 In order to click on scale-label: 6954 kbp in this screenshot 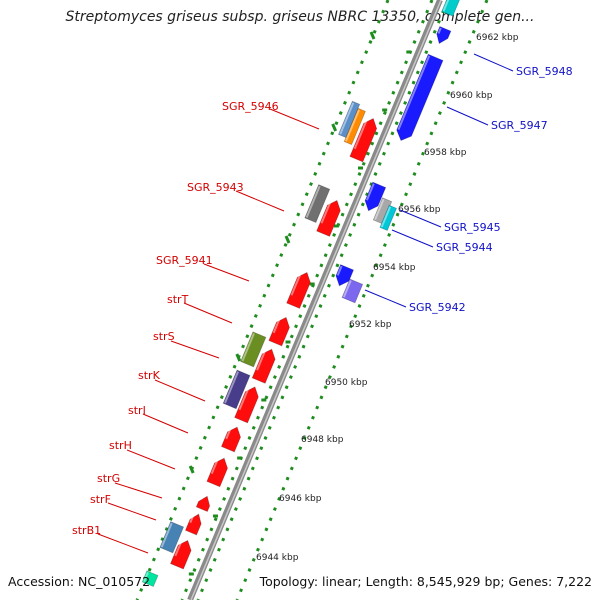, I will do `click(394, 268)`.